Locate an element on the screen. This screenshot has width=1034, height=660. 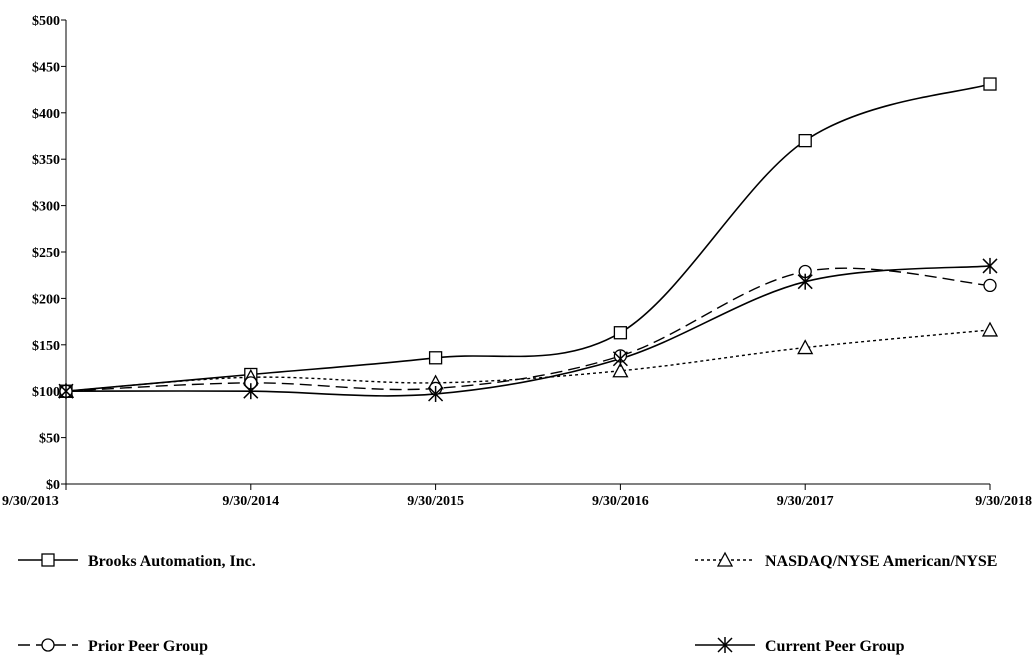
y-tick-label: $250 is located at coordinates (46, 253).